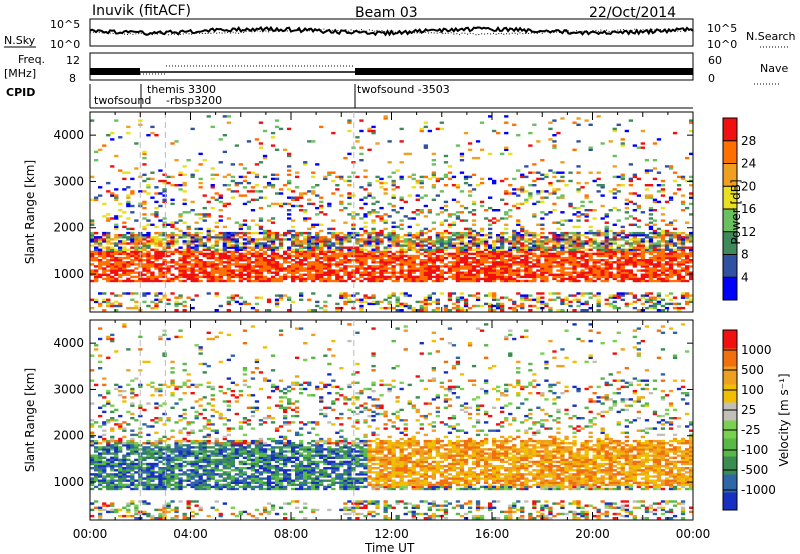 This screenshot has width=800, height=554. I want to click on nave-label: Nave, so click(774, 68).